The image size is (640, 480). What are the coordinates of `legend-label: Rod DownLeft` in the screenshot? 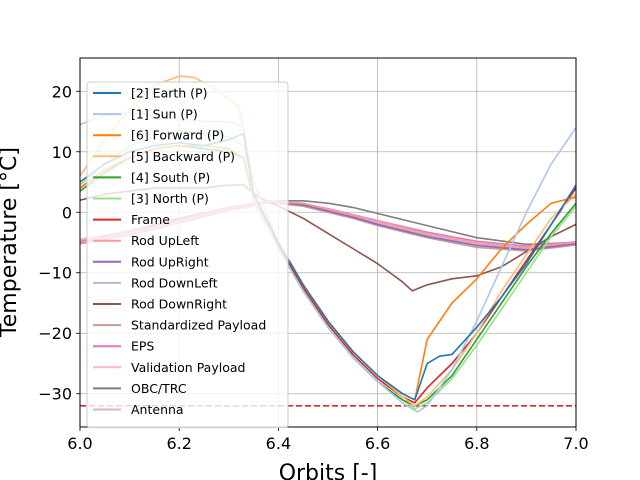 It's located at (174, 282).